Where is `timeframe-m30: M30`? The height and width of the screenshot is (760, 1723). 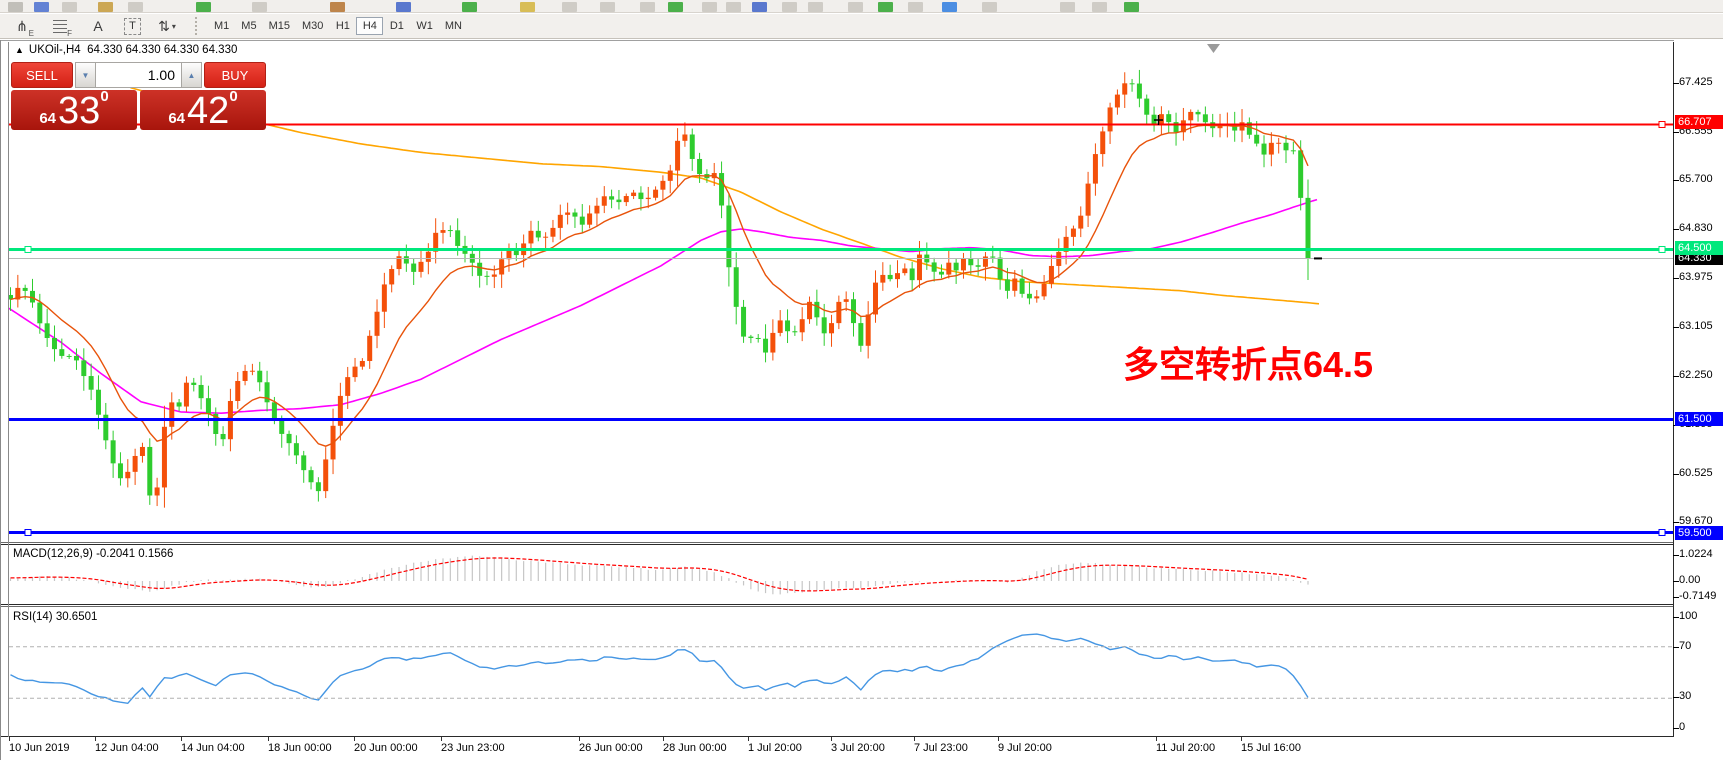
timeframe-m30: M30 is located at coordinates (312, 26).